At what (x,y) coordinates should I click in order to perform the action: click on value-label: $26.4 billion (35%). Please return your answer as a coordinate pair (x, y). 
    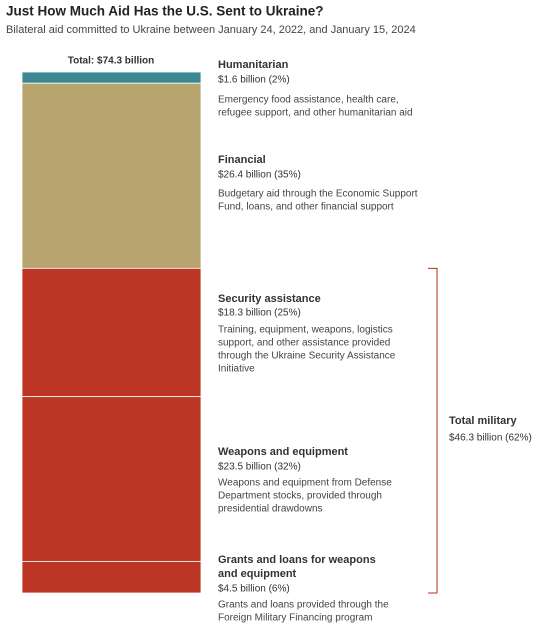
    Looking at the image, I should click on (259, 175).